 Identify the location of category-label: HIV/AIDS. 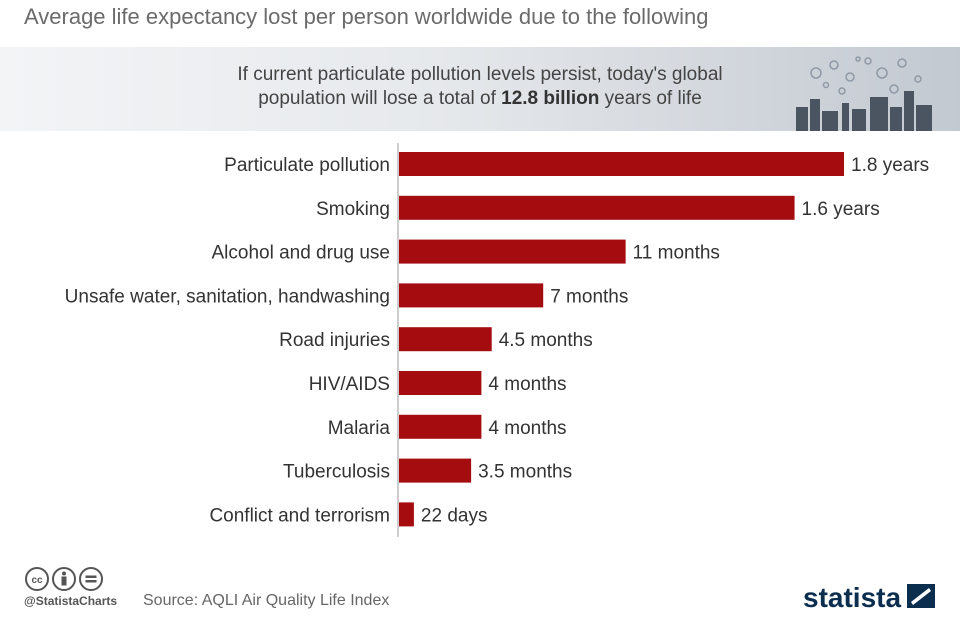
(349, 384).